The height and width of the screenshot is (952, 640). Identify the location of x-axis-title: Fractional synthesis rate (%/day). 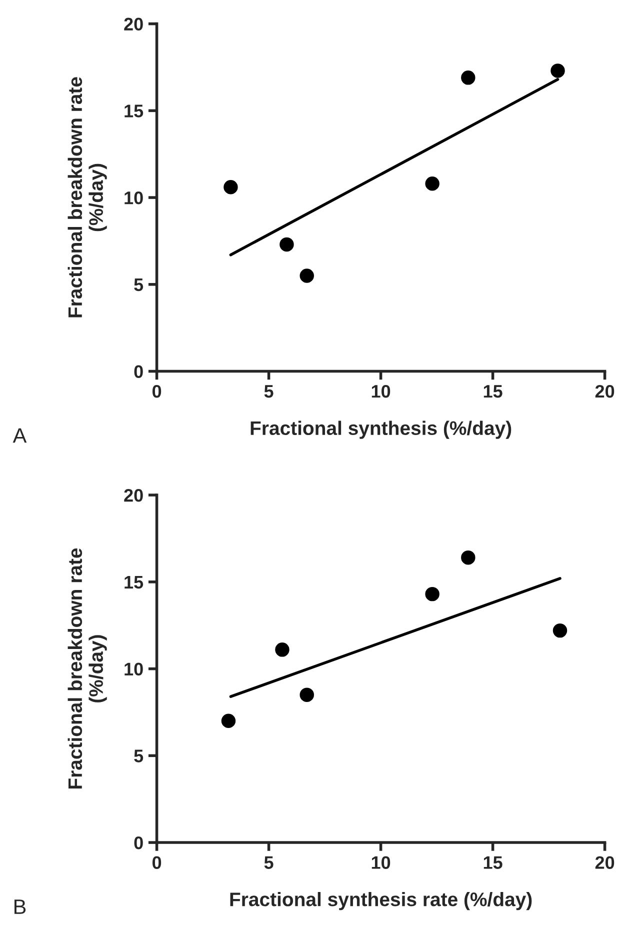
(381, 901).